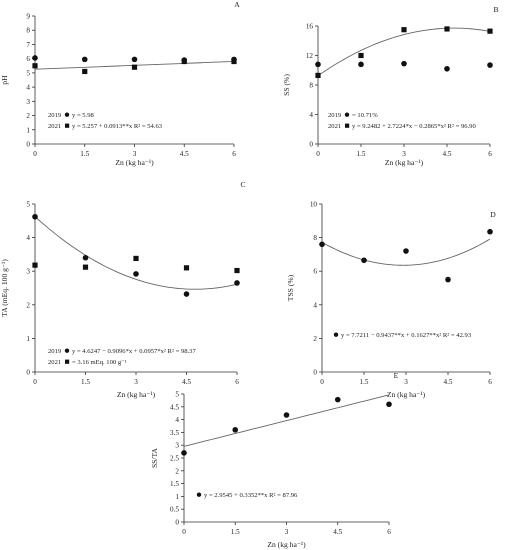 This screenshot has height=550, width=527. What do you see at coordinates (310, 56) in the screenshot?
I see `y-tick-label: 12` at bounding box center [310, 56].